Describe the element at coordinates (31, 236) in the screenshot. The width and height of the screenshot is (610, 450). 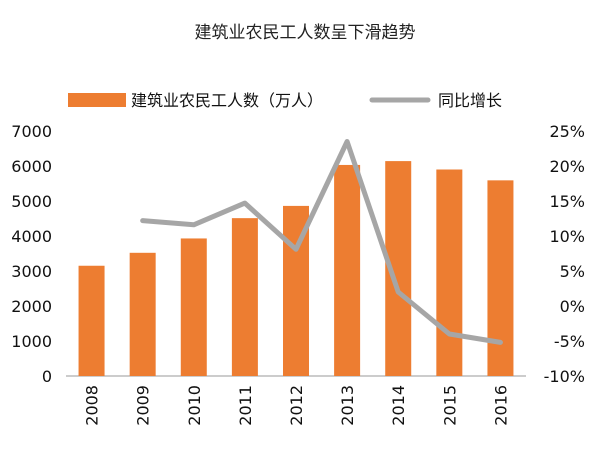
I see `left-tick-label: 4000` at that location.